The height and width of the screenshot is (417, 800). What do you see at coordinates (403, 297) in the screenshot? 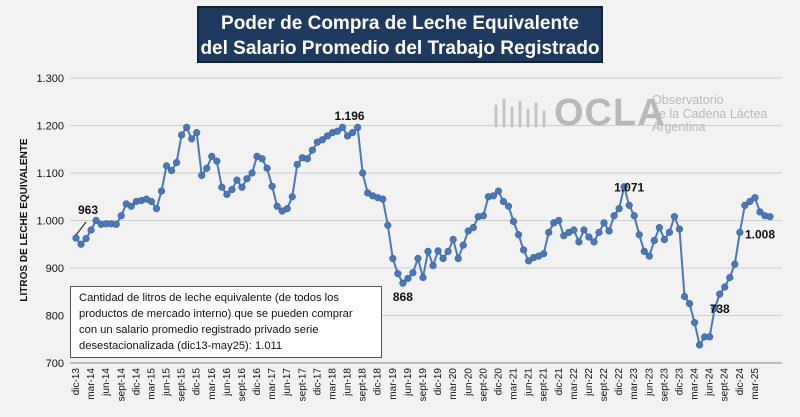
I see `data-label: 868` at bounding box center [403, 297].